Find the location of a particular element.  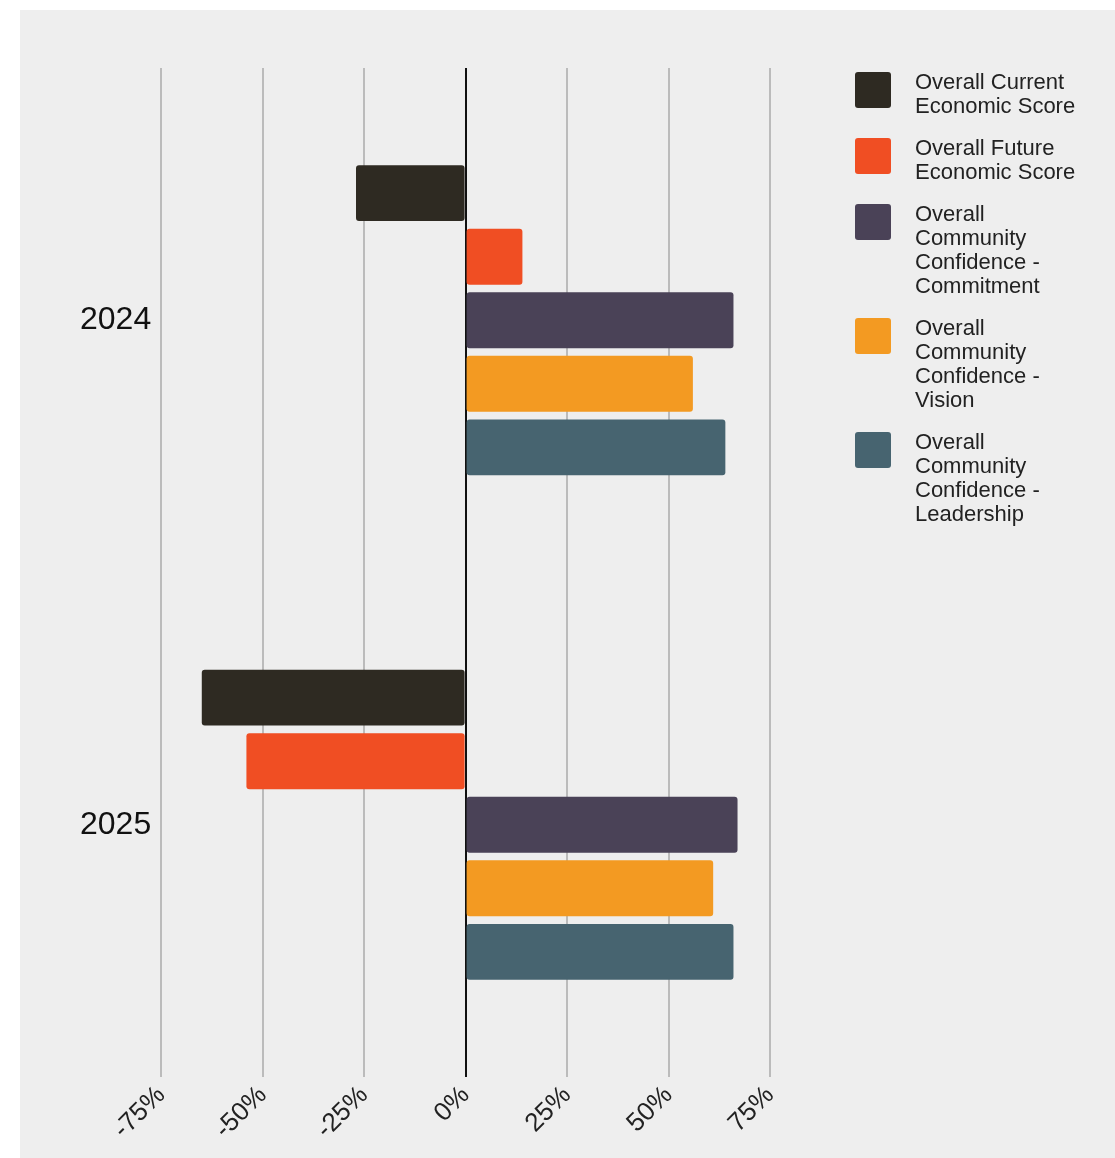

legend-label: Overall Current Economic Score is located at coordinates (996, 93).